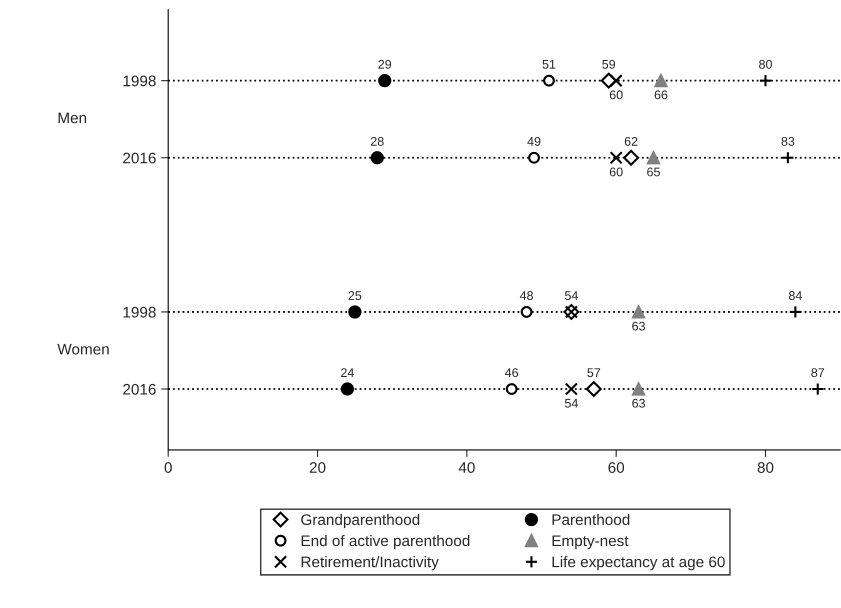  What do you see at coordinates (609, 64) in the screenshot?
I see `data-label: 59` at bounding box center [609, 64].